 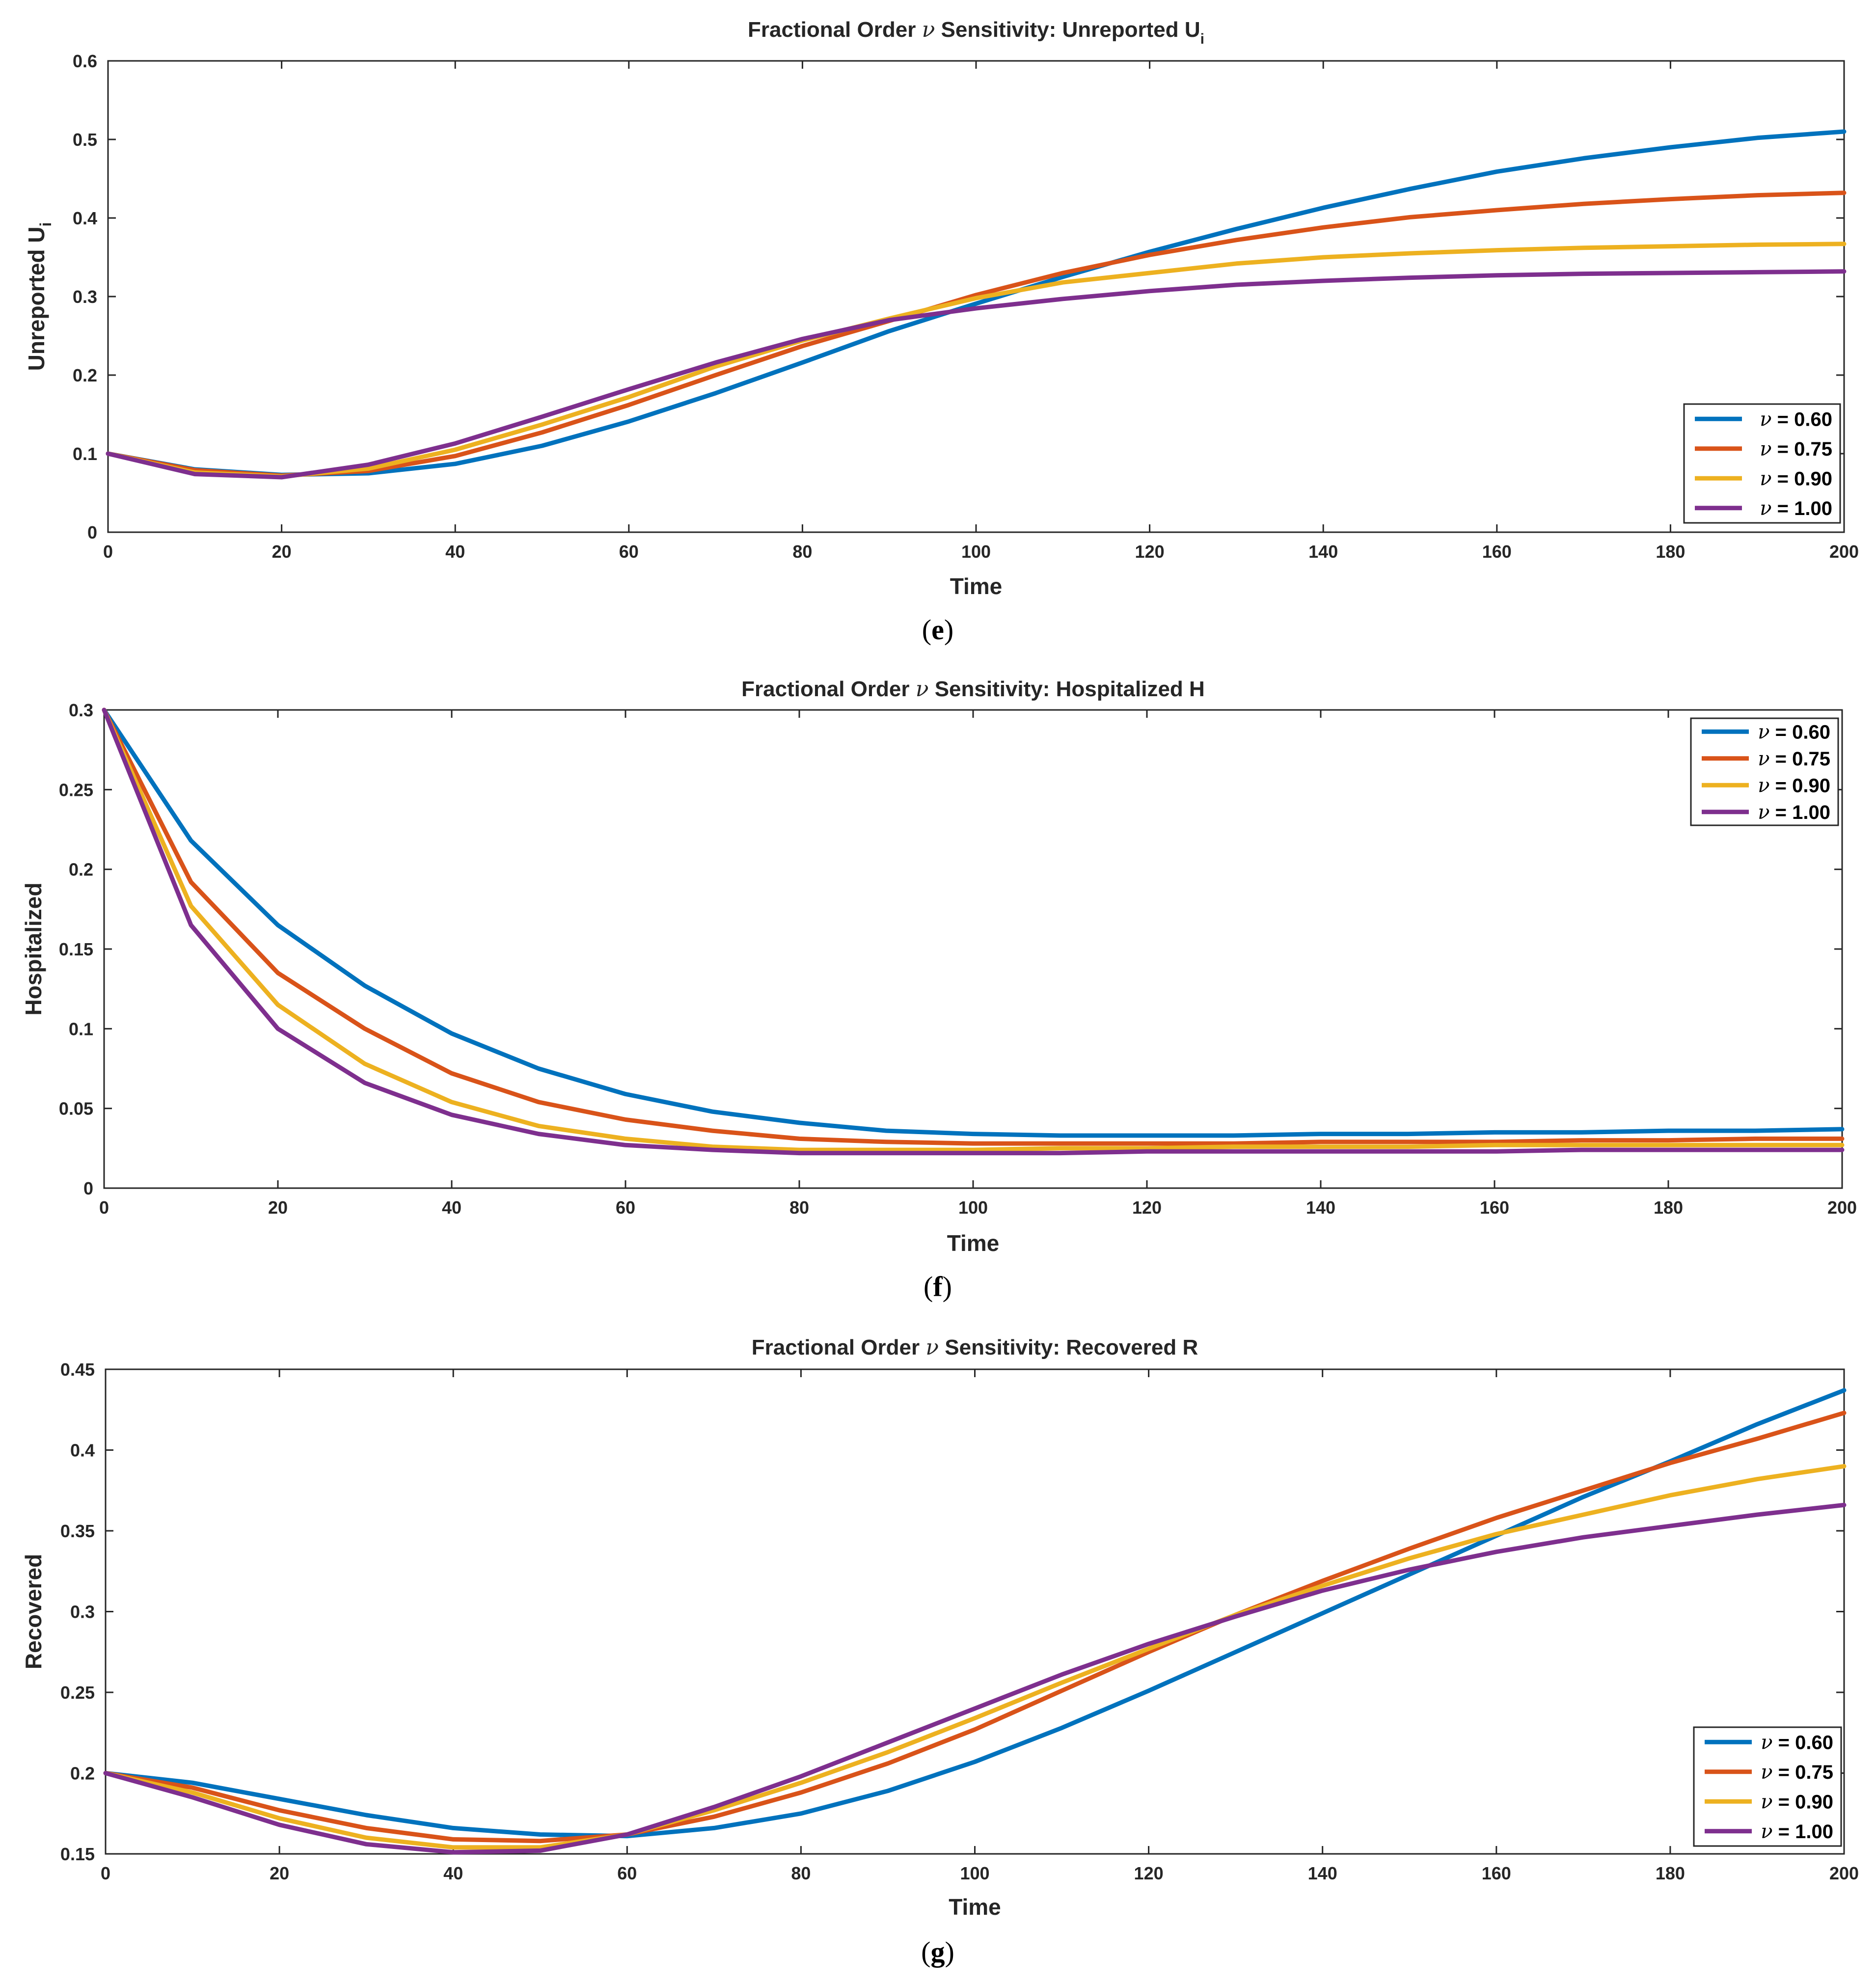 I want to click on y-axis-label-main: Recovered, so click(x=34, y=1611).